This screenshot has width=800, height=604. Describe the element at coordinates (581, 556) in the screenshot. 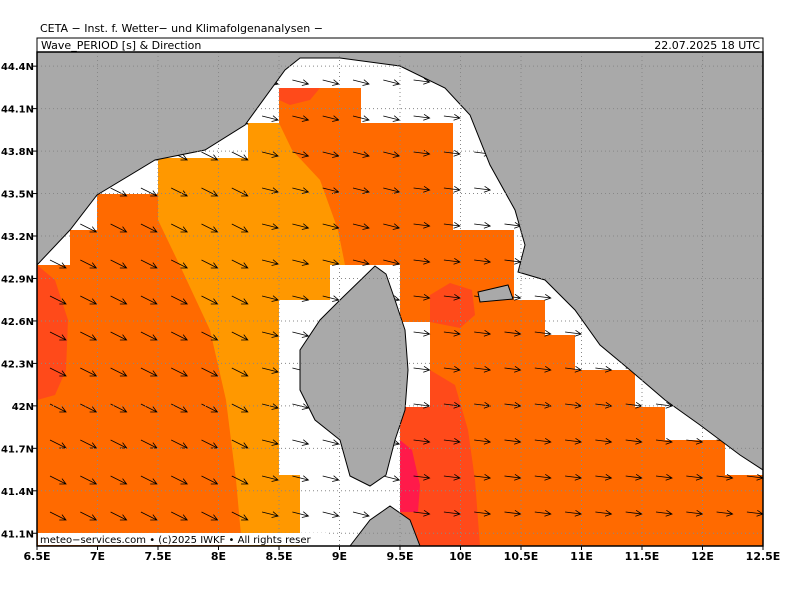

I see `lon-tick-label: 11E` at that location.